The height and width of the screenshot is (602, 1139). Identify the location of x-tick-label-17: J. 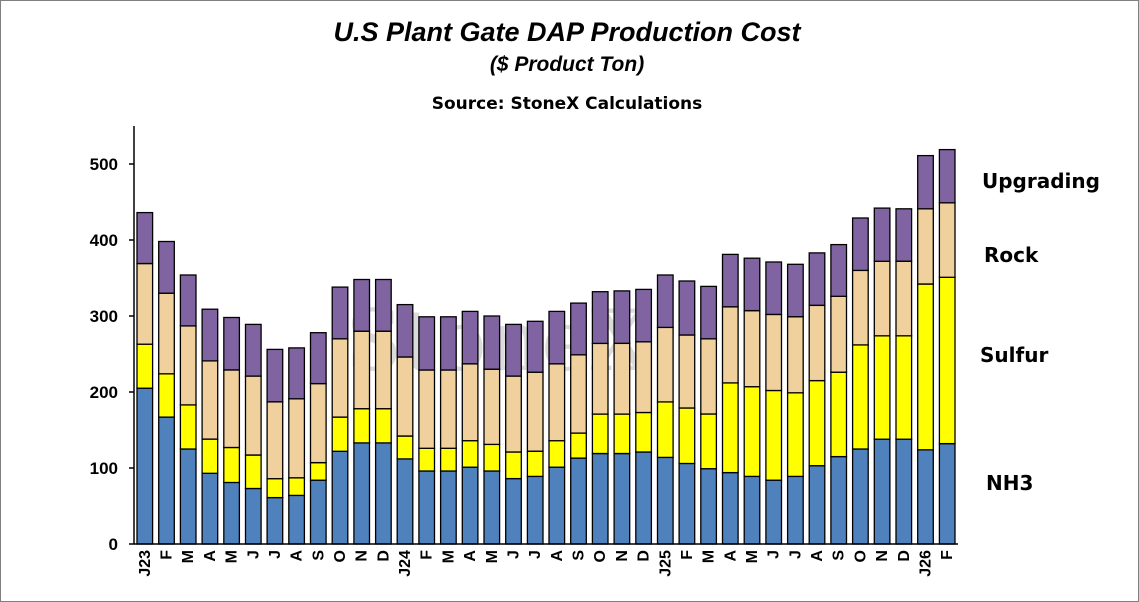
(514, 554).